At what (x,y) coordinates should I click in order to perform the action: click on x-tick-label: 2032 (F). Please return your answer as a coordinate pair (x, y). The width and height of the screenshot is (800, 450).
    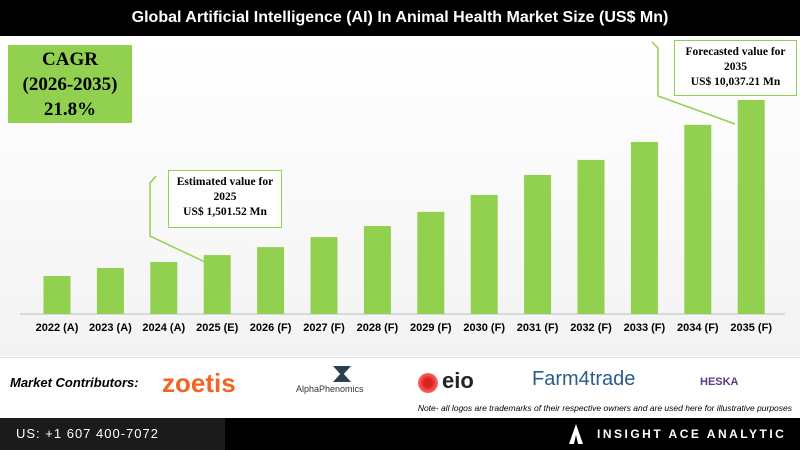
    Looking at the image, I should click on (591, 328).